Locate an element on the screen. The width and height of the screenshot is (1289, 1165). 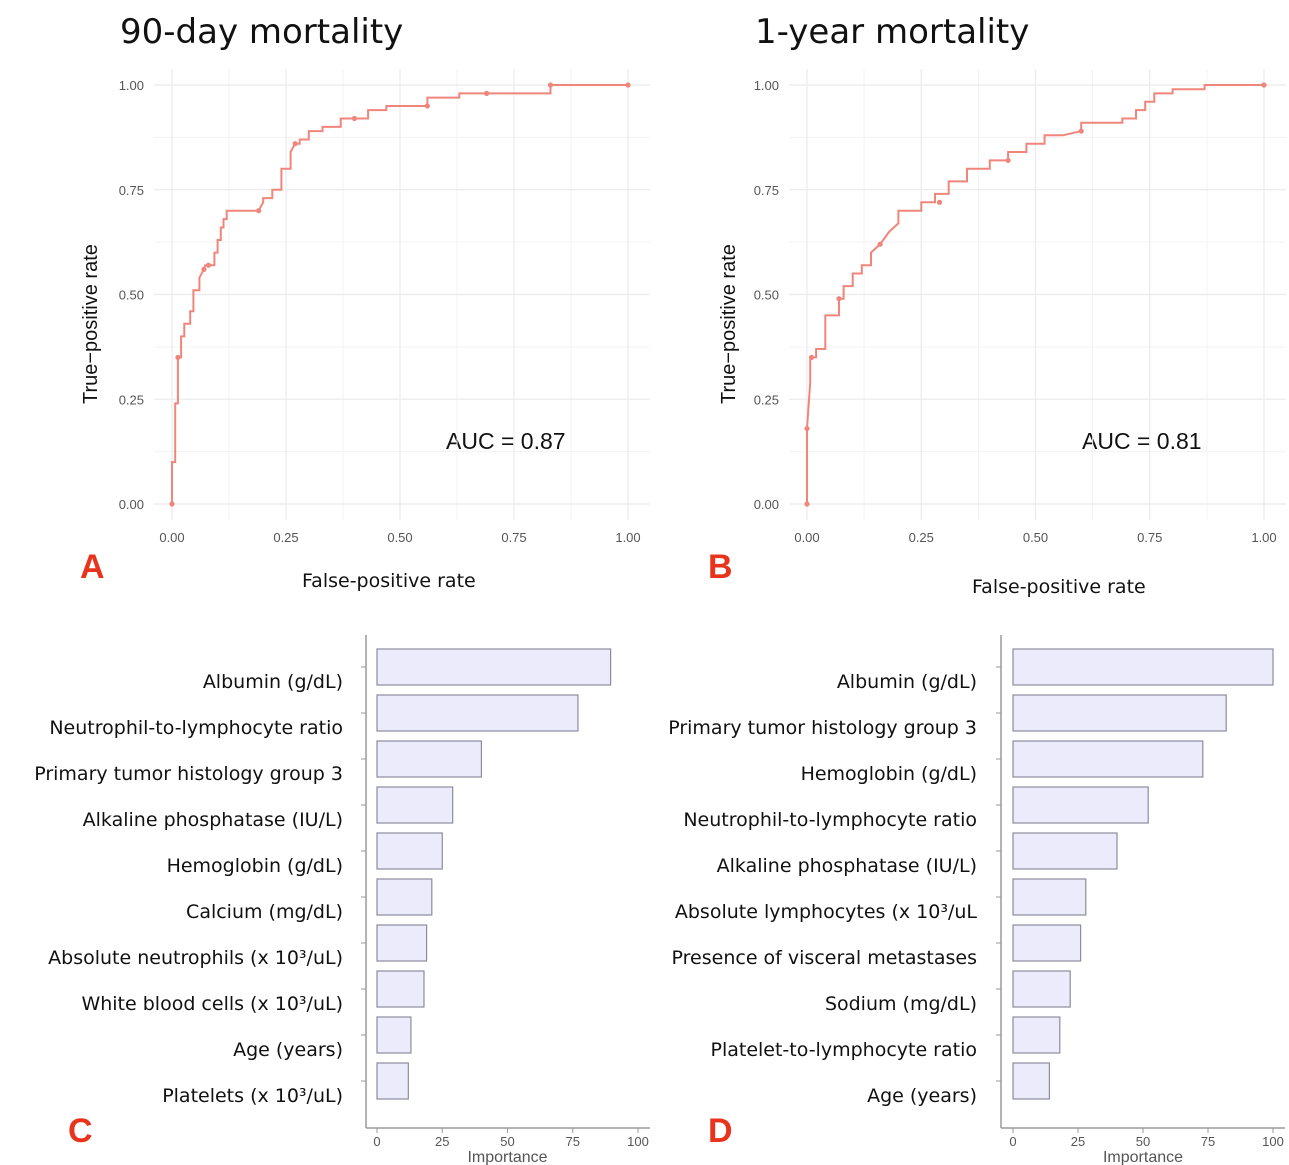
bar-d-xtick-label: 50 is located at coordinates (1143, 1141).